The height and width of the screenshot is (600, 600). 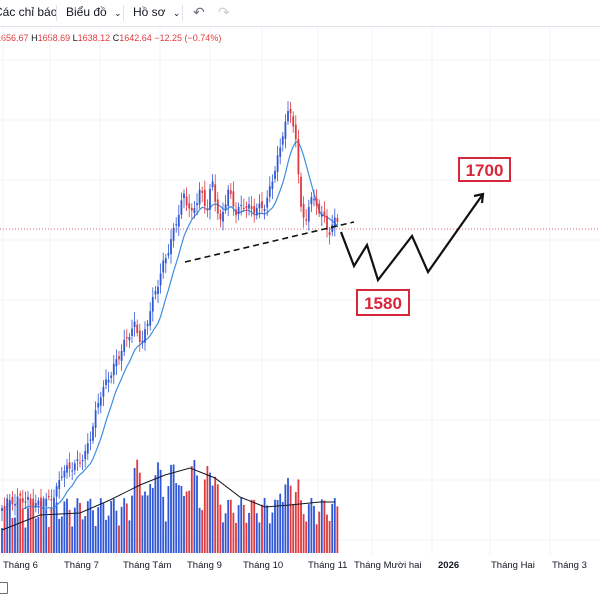 What do you see at coordinates (4, 588) in the screenshot?
I see `drawing-tool-icon` at bounding box center [4, 588].